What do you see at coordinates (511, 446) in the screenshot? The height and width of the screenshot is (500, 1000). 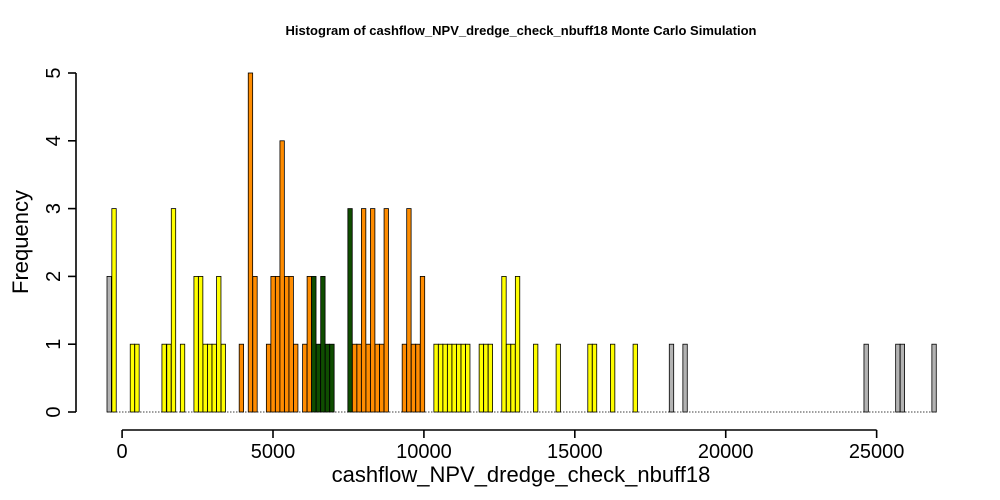 I see `x-axis: 0 5000 10000 15000 20000 25000` at bounding box center [511, 446].